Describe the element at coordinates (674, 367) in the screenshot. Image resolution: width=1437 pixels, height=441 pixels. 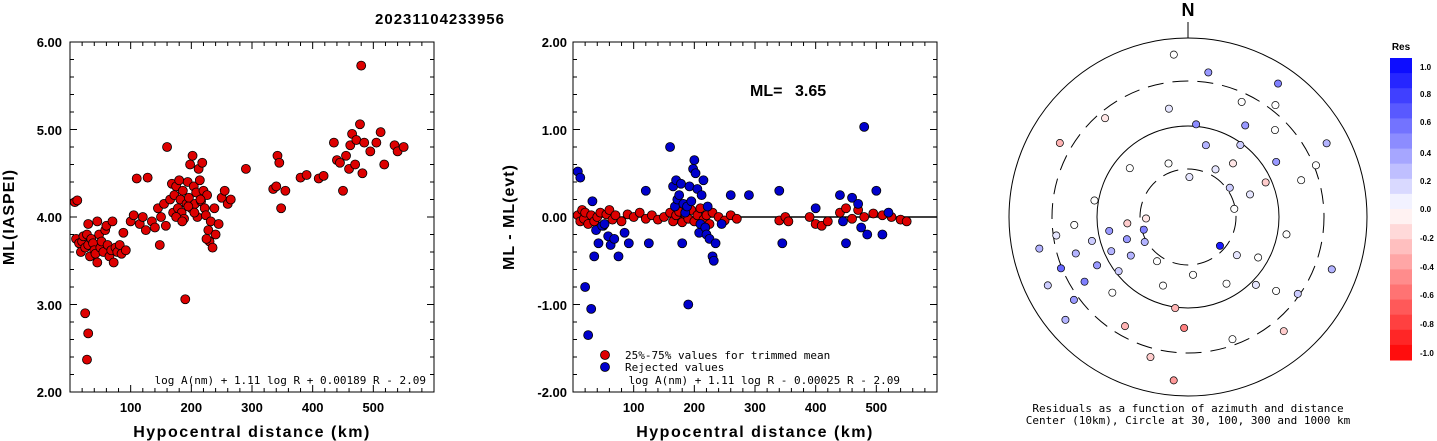
I see `legend-label-rejected: Rejected values` at that location.